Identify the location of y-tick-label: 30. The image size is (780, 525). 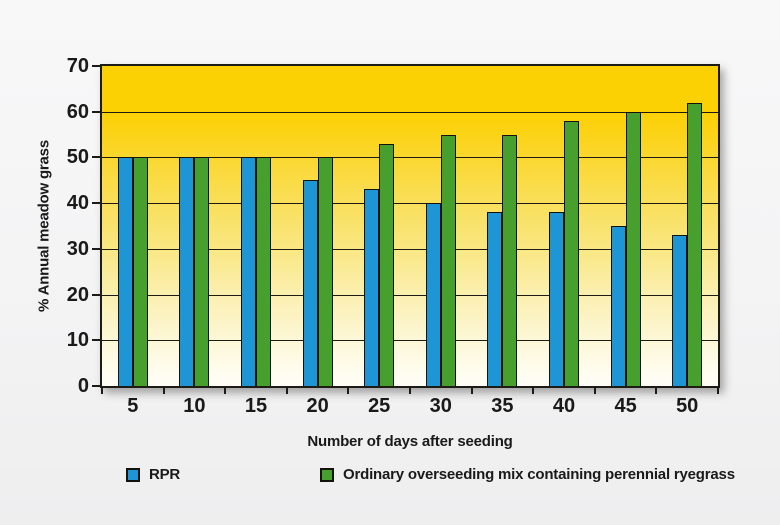
(77, 248).